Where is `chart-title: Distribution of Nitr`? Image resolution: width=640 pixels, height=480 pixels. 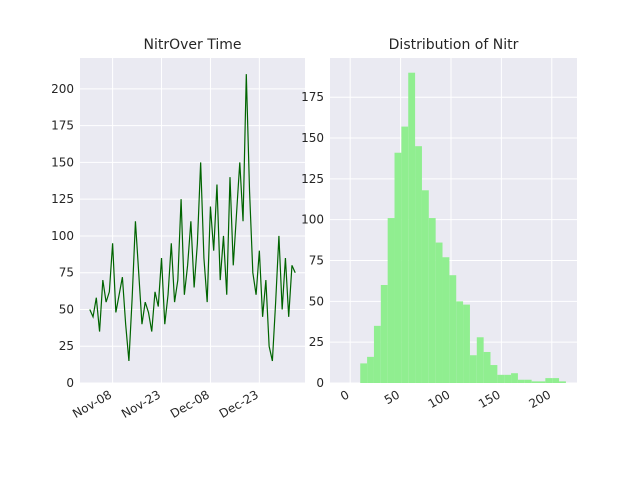
chart-title: Distribution of Nitr is located at coordinates (454, 45).